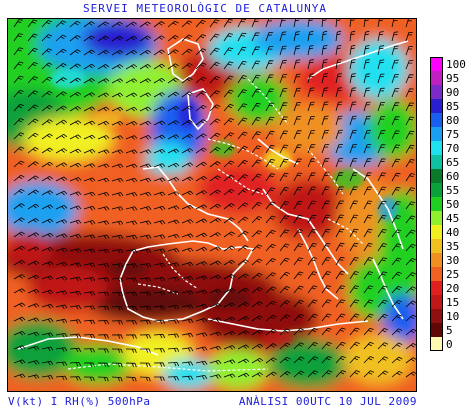 The height and width of the screenshot is (415, 475). Describe the element at coordinates (453, 288) in the screenshot. I see `legend-label: 20` at that location.